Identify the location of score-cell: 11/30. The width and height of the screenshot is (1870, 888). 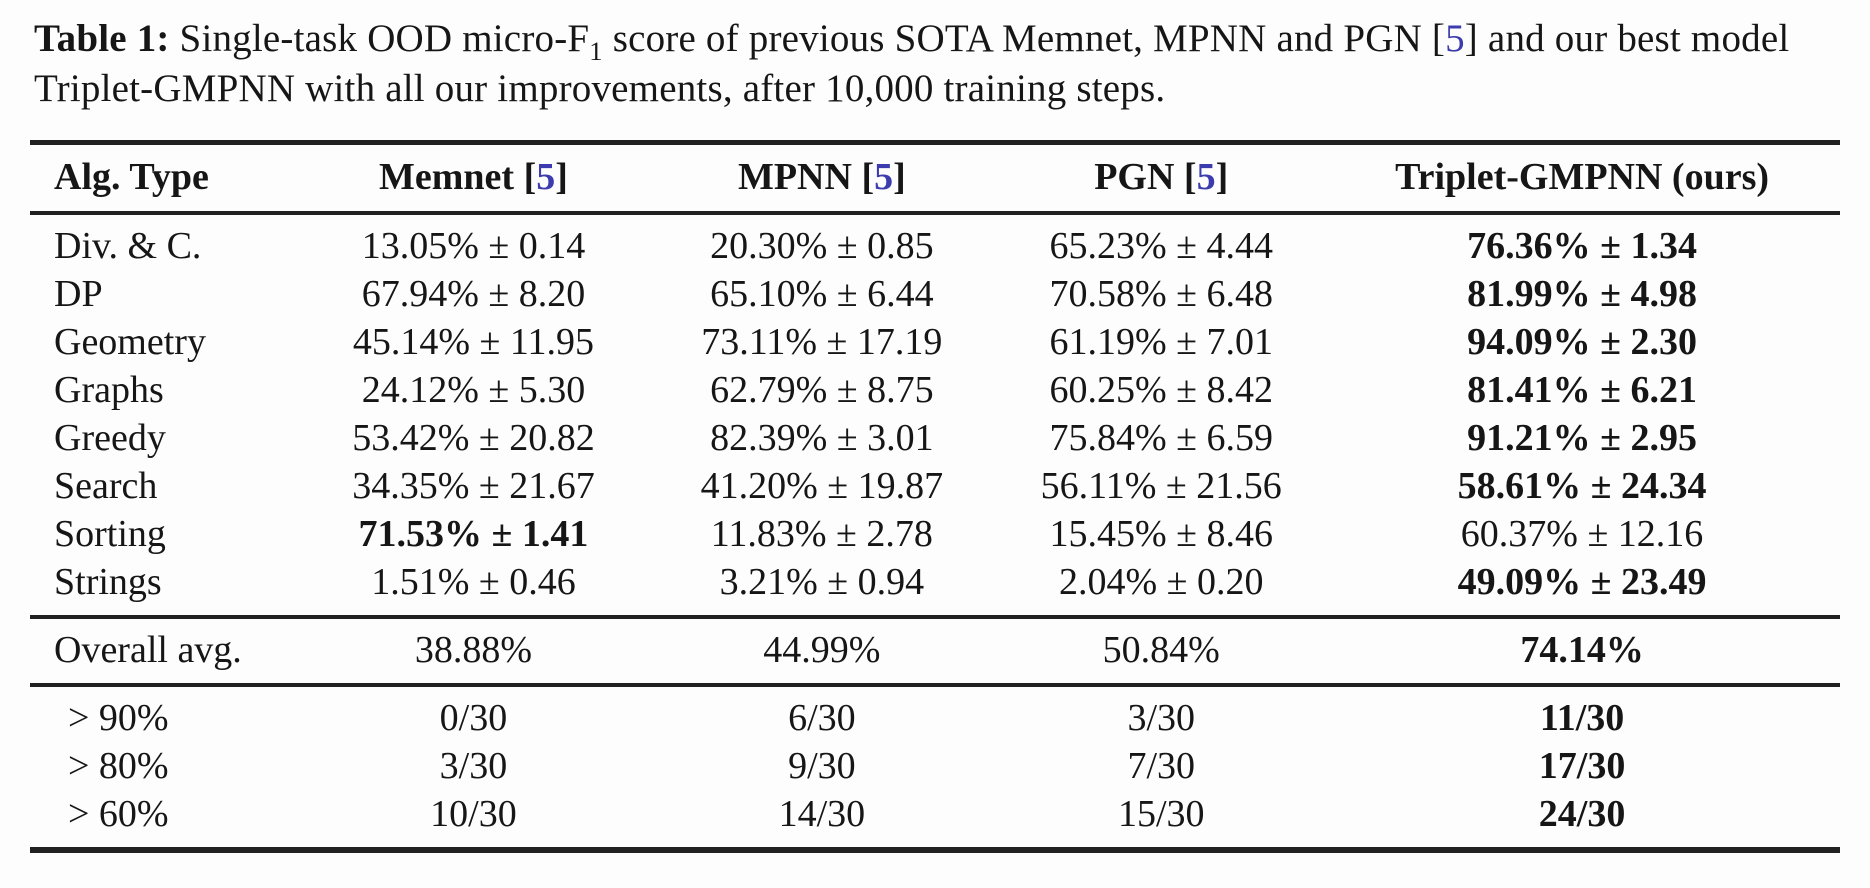
(1582, 712).